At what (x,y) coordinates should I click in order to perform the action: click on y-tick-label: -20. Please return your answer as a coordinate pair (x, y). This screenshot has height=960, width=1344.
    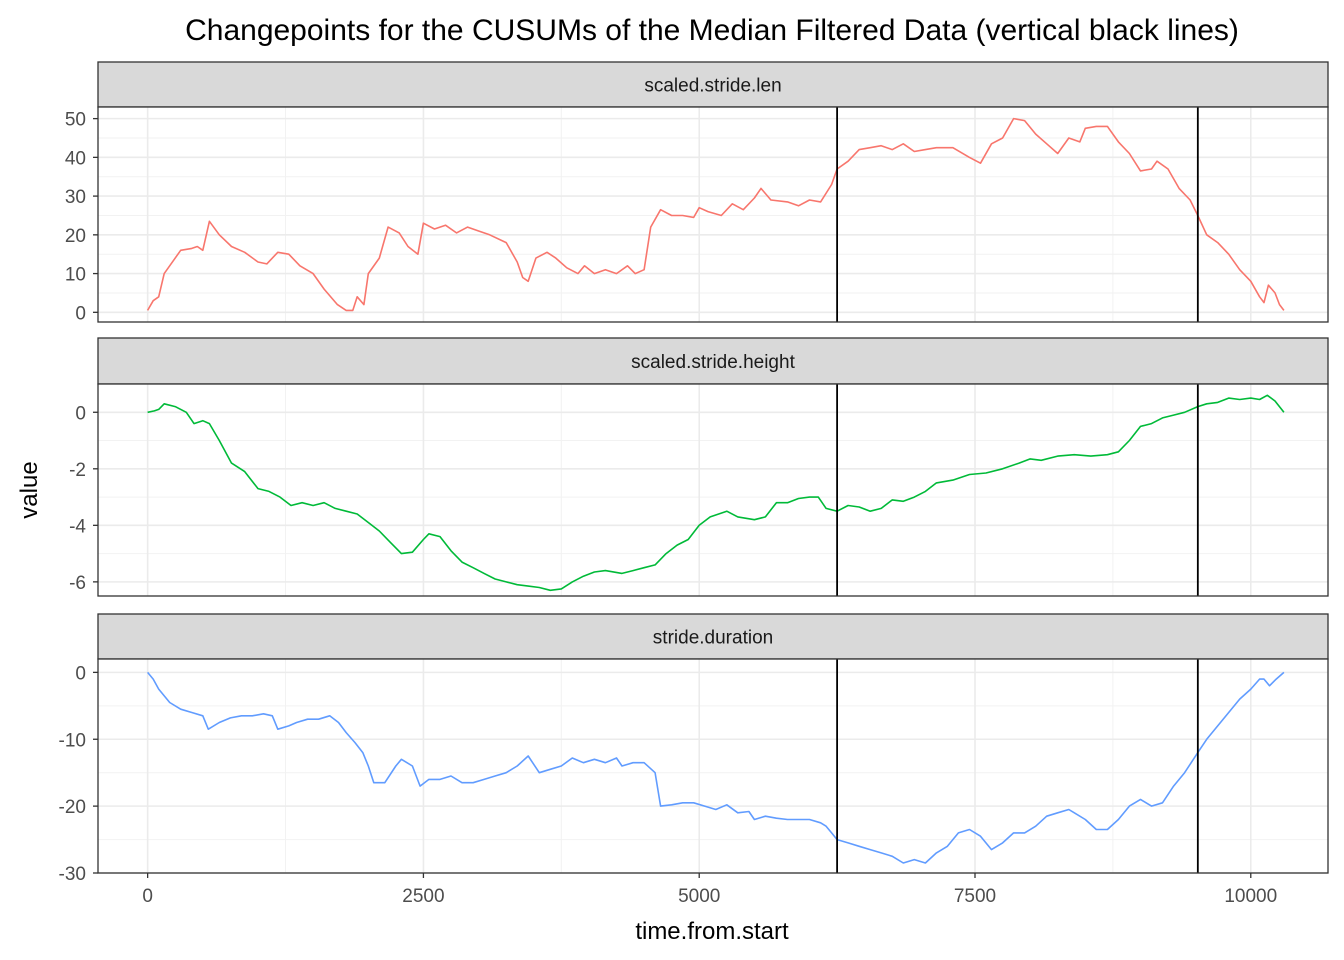
    Looking at the image, I should click on (72, 807).